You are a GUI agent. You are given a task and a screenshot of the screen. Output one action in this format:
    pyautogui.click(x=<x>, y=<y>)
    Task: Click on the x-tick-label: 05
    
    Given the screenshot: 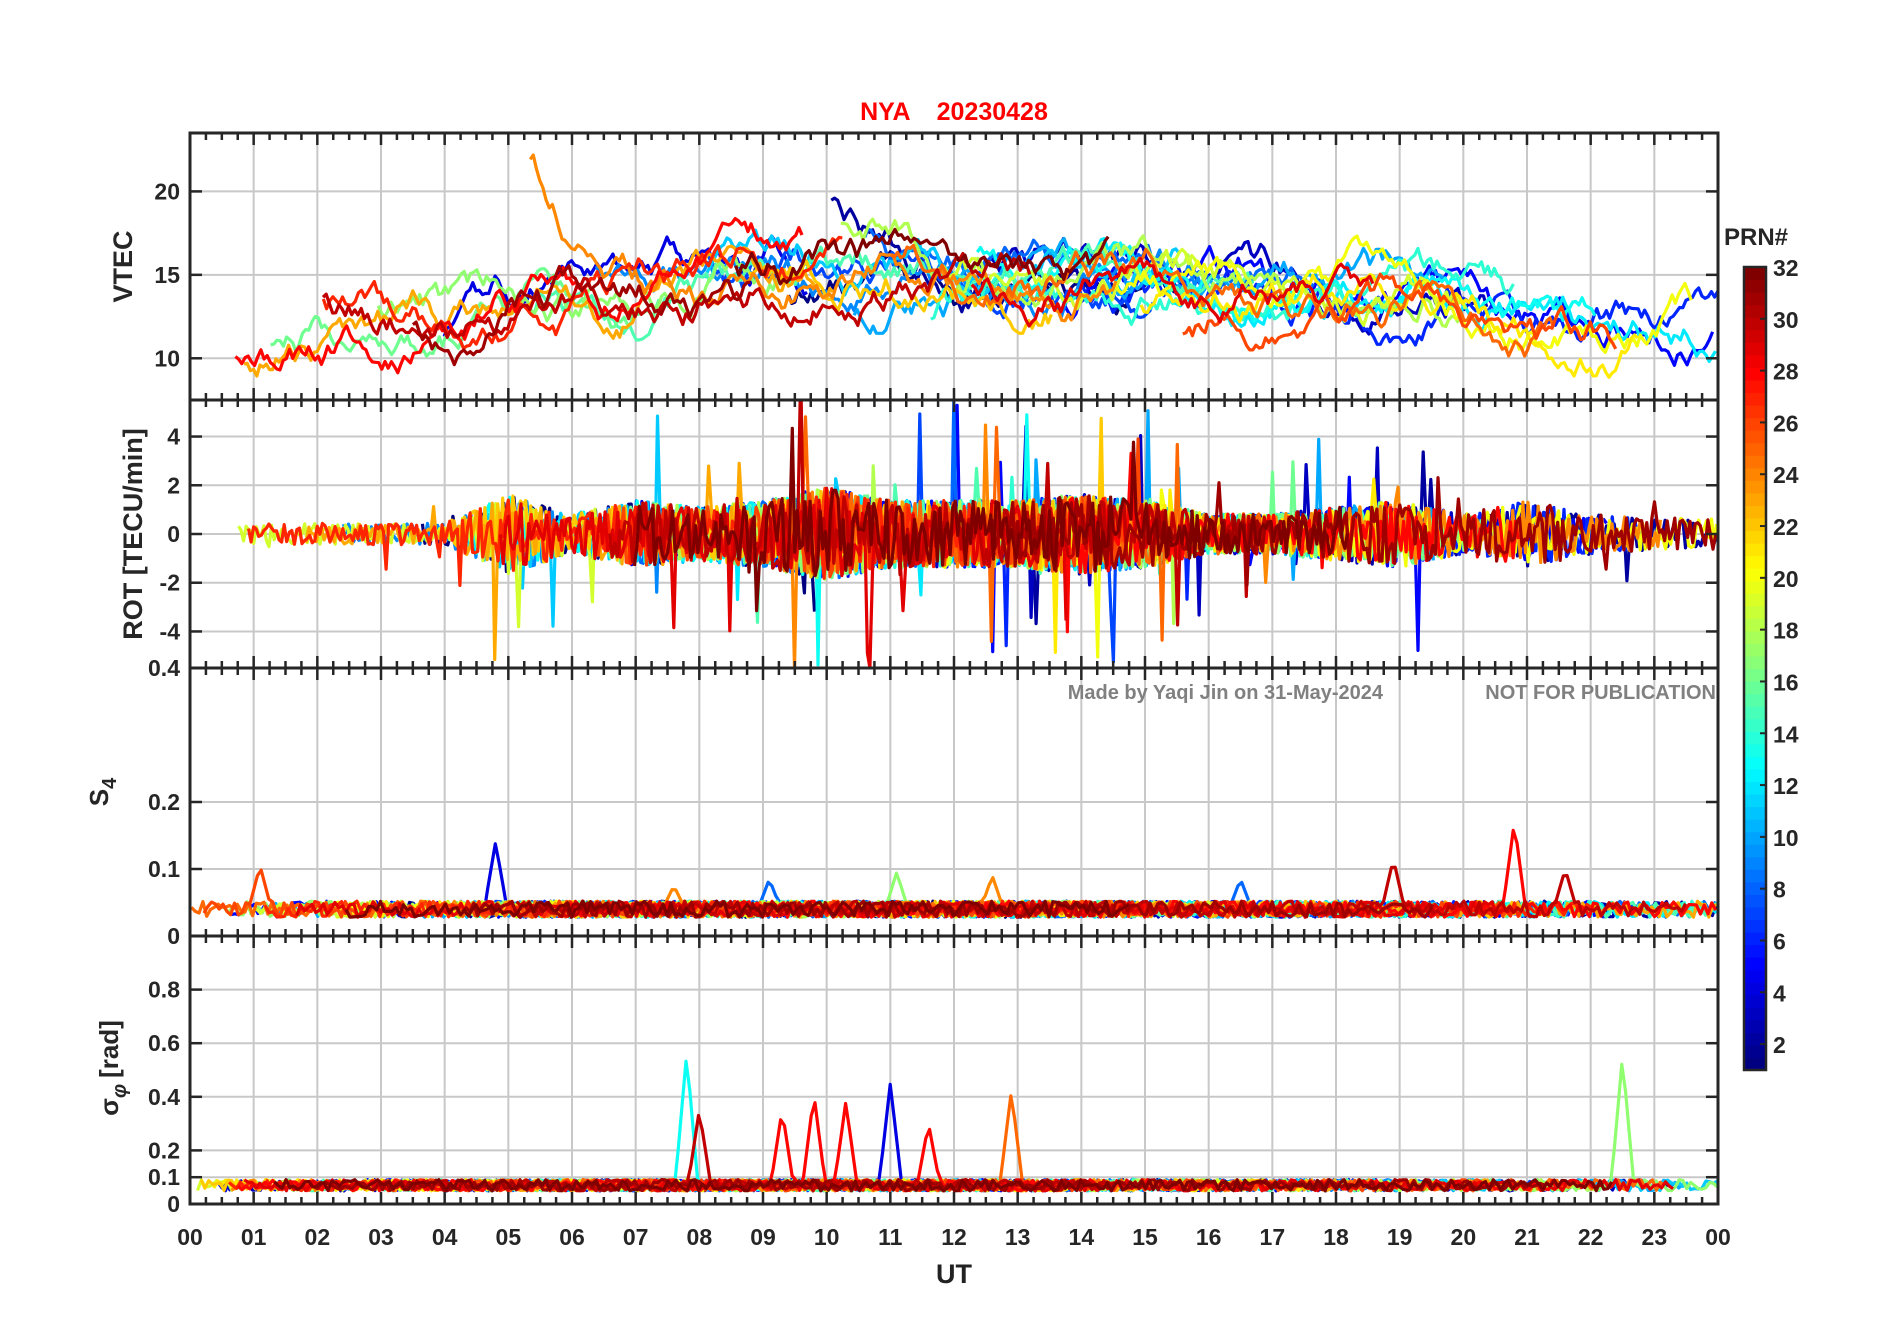 What is the action you would take?
    pyautogui.click(x=509, y=1237)
    